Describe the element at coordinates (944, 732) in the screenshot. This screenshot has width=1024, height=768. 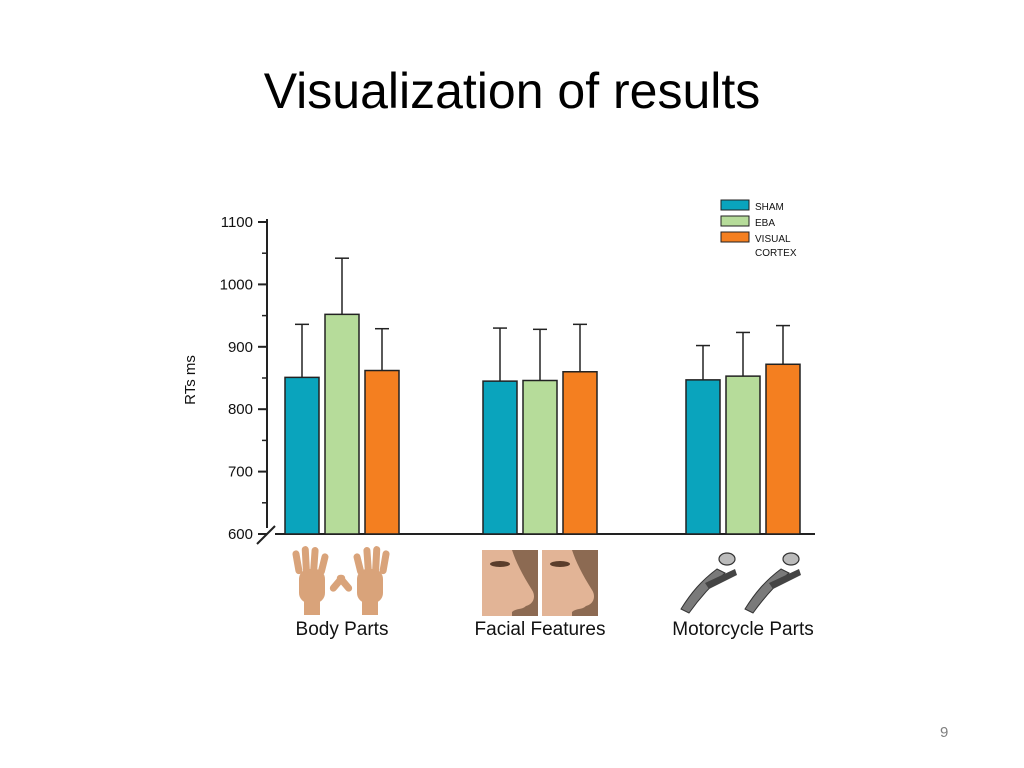
I see `page-number: 9` at that location.